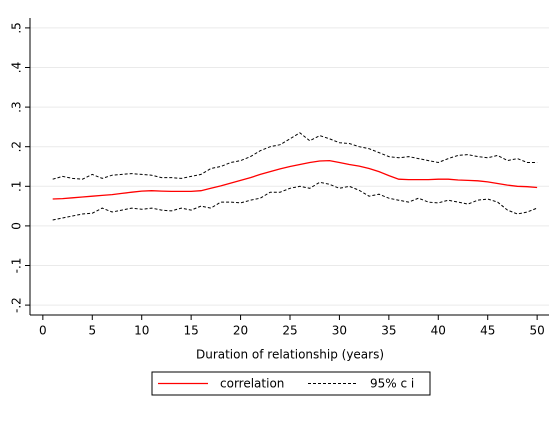 This screenshot has height=424, width=555. Describe the element at coordinates (388, 331) in the screenshot. I see `x-tick-label: 35` at that location.